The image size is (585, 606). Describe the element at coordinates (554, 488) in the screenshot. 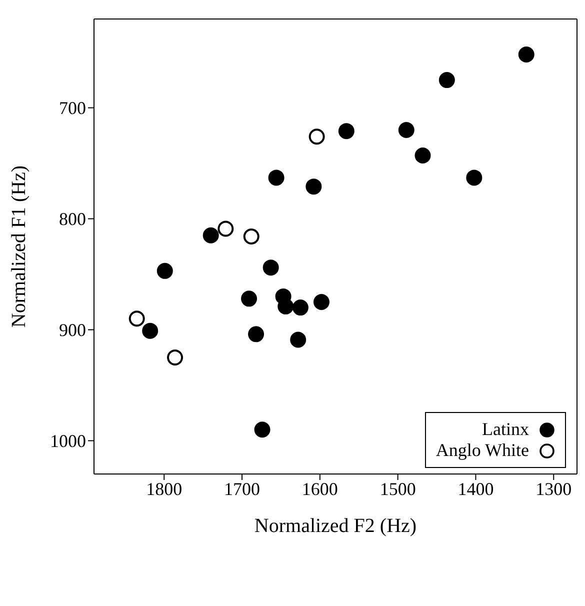

I see `x-tick-label: 1300` at that location.